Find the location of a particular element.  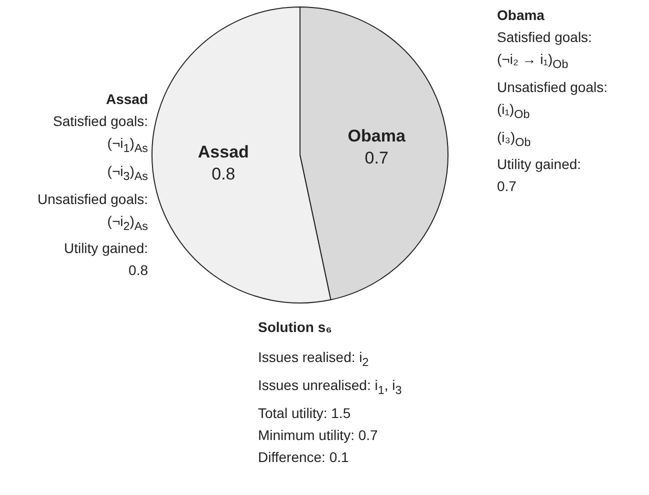

data-label: 0.7 is located at coordinates (376, 158).